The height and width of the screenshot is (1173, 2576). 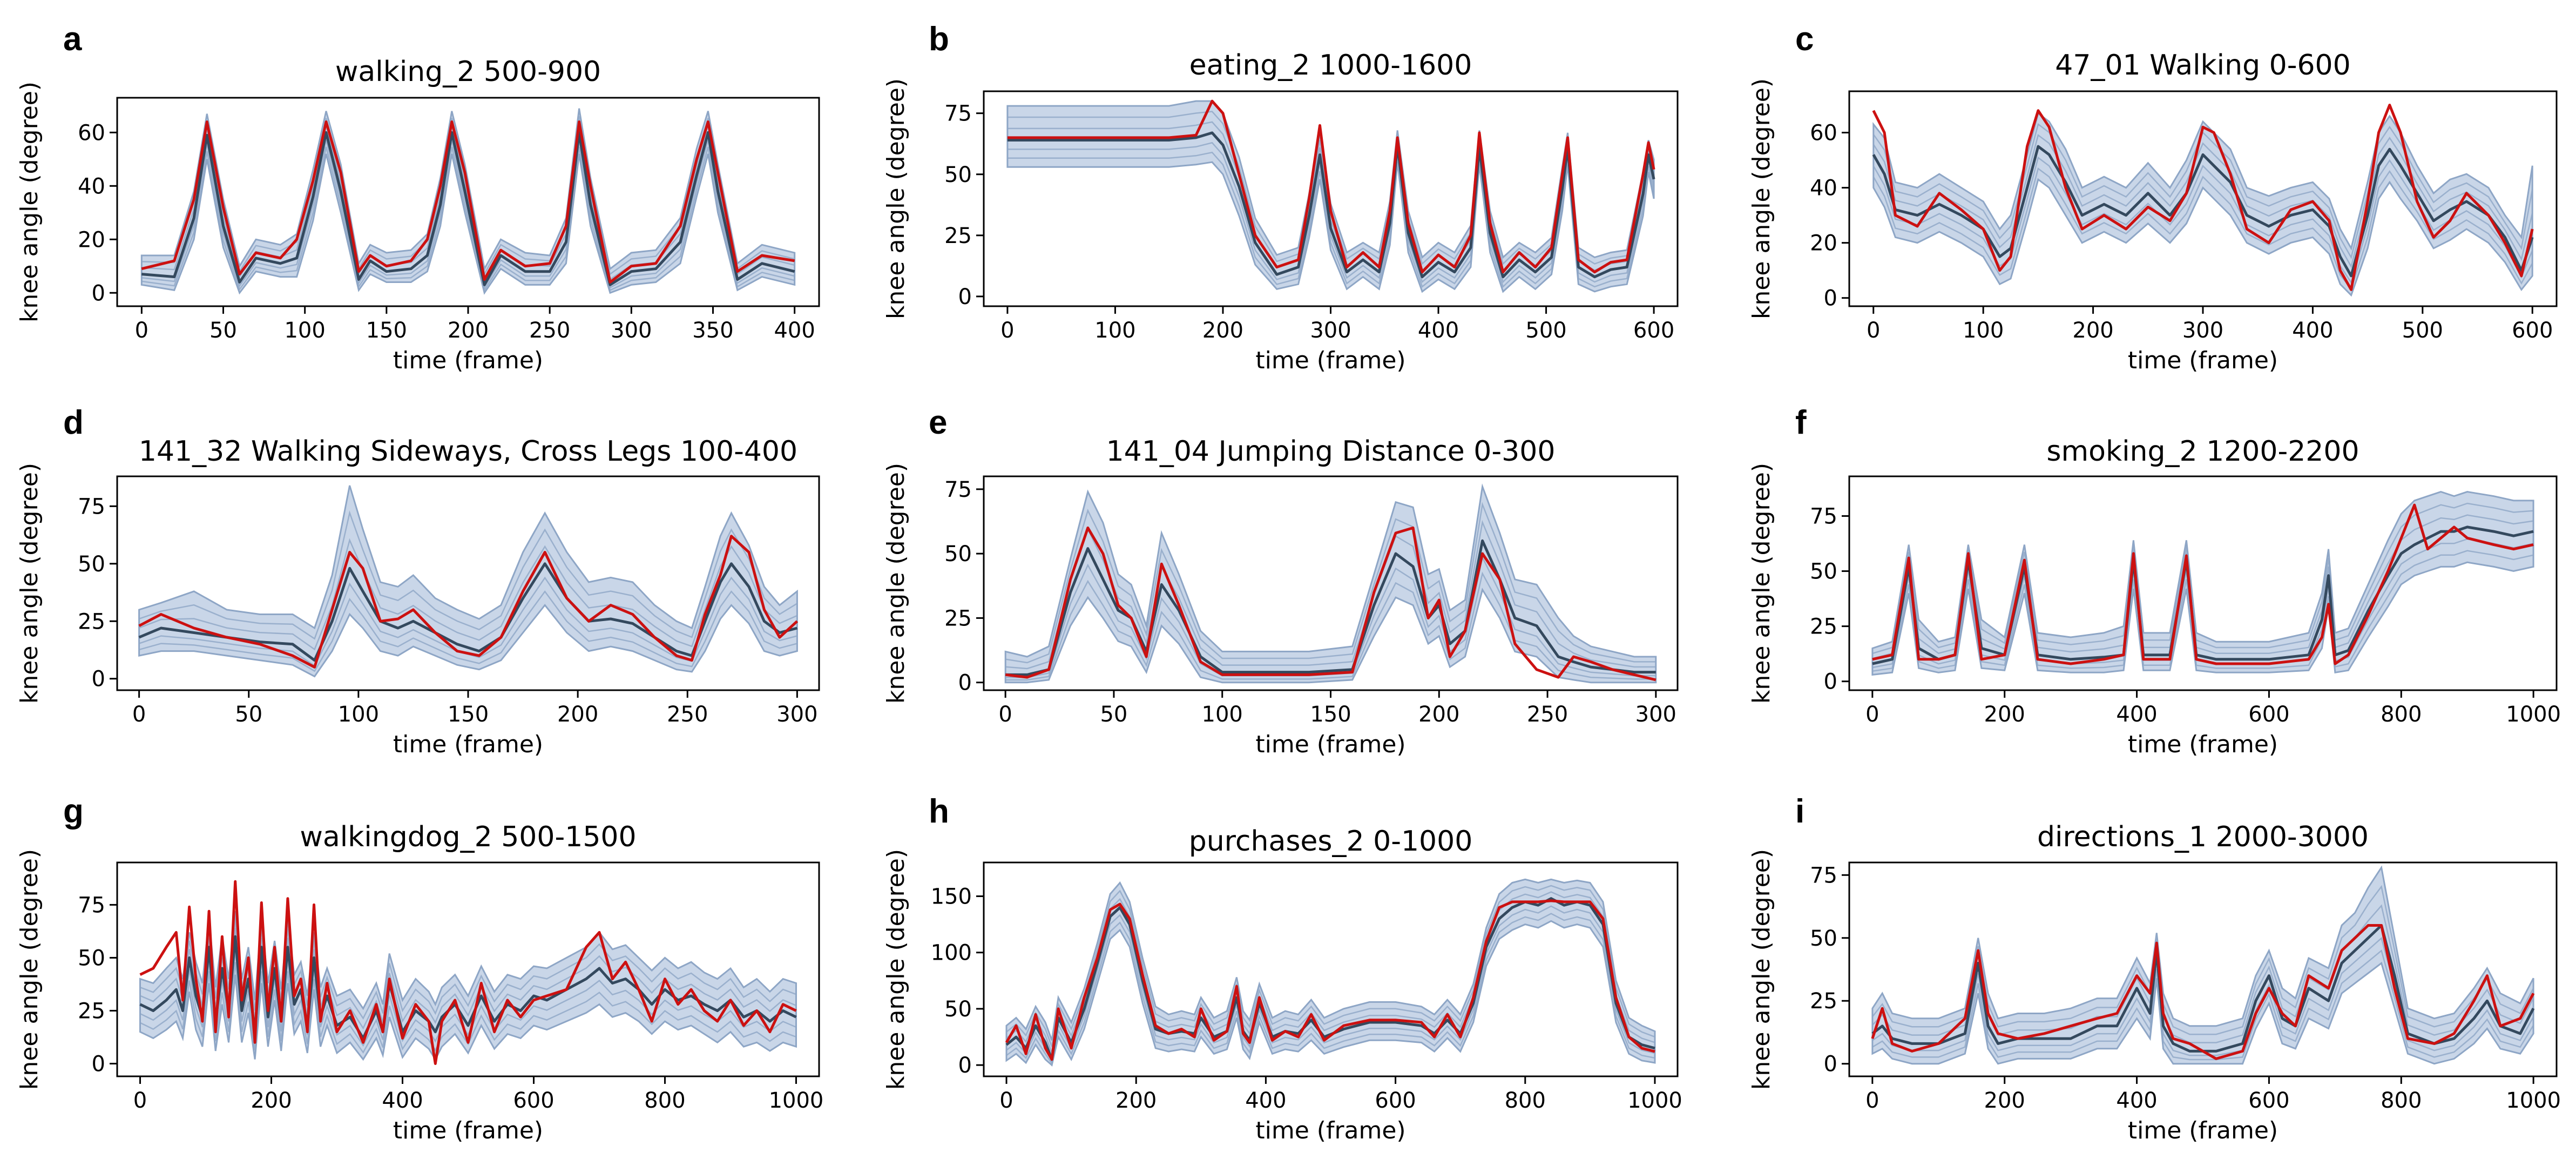 I want to click on panel-title: eating_2 1000-1600, so click(x=1331, y=65).